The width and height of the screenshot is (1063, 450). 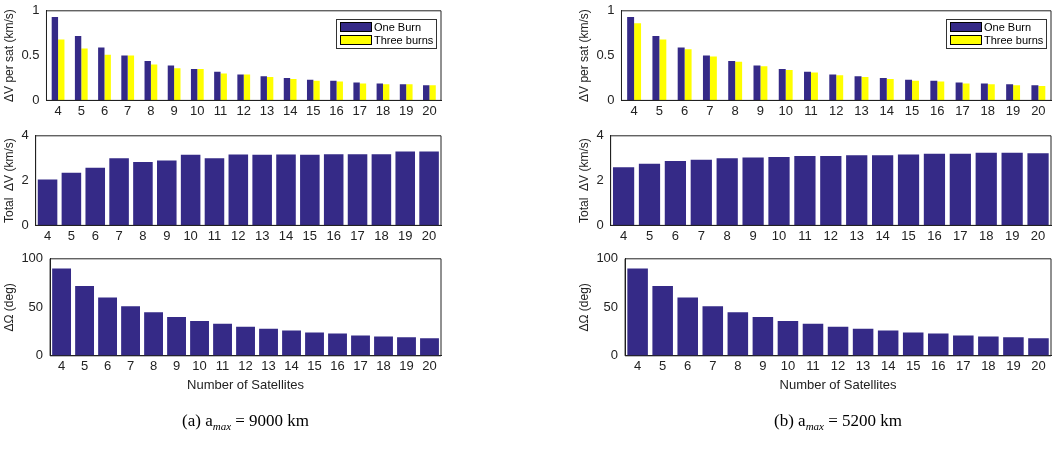 What do you see at coordinates (25, 135) in the screenshot?
I see `y-tick-label: 4` at bounding box center [25, 135].